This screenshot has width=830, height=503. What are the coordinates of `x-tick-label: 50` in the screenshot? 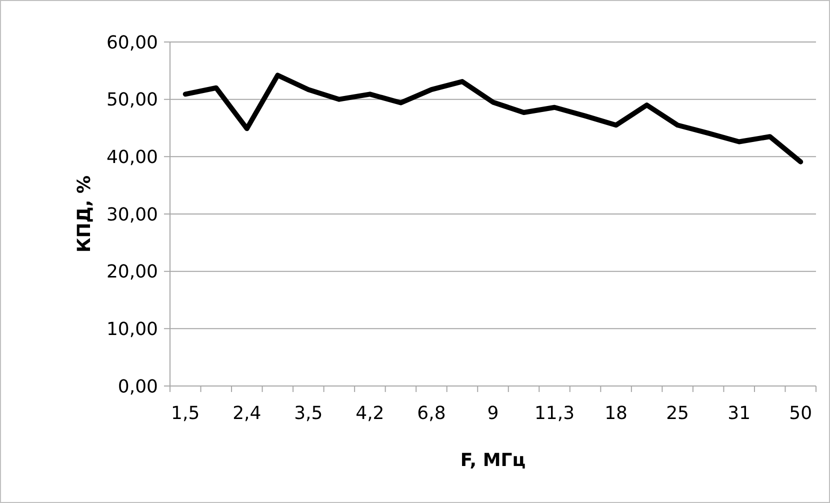 It's located at (800, 413).